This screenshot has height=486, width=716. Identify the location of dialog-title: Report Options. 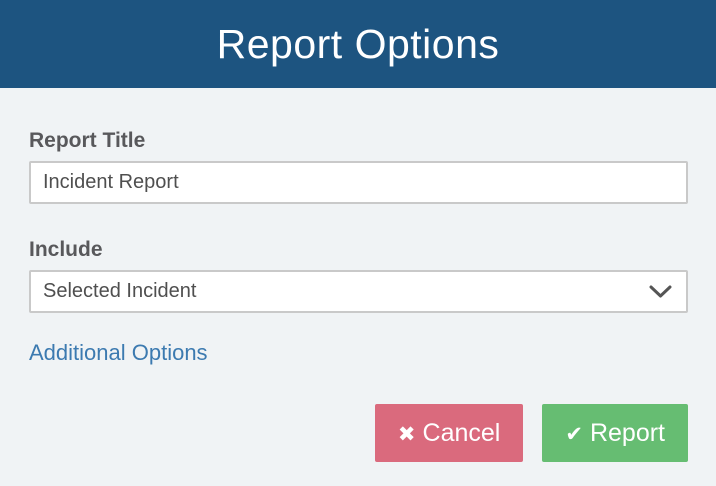
(358, 43).